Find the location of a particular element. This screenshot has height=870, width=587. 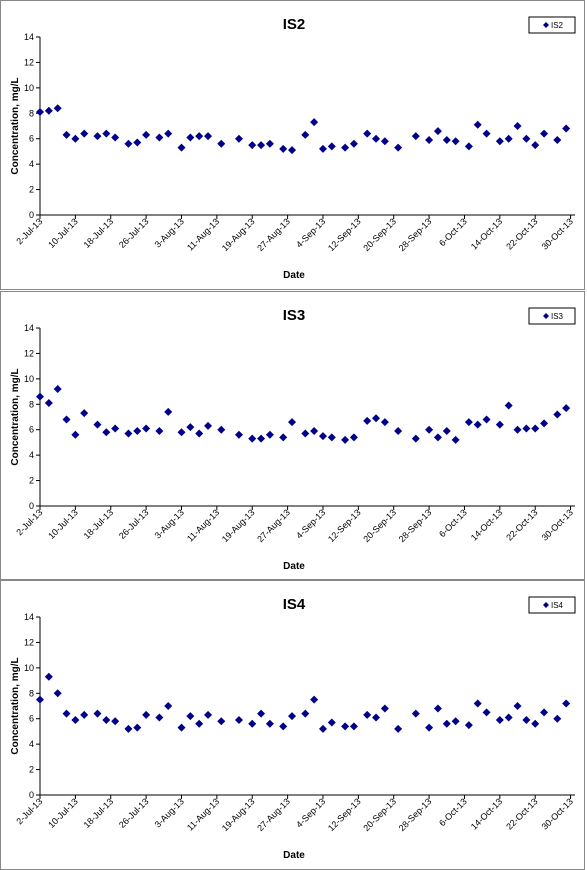

x-tick-label: 28-Sep-13 is located at coordinates (415, 525).